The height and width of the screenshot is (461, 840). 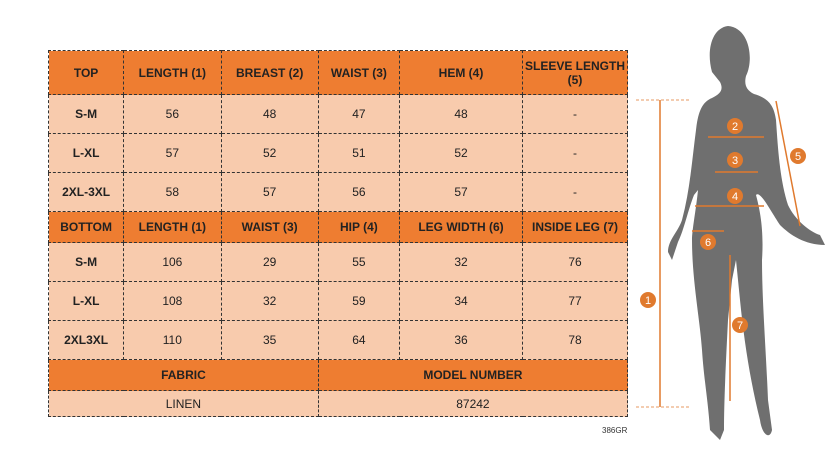 I want to click on product-code: 386GR, so click(x=615, y=430).